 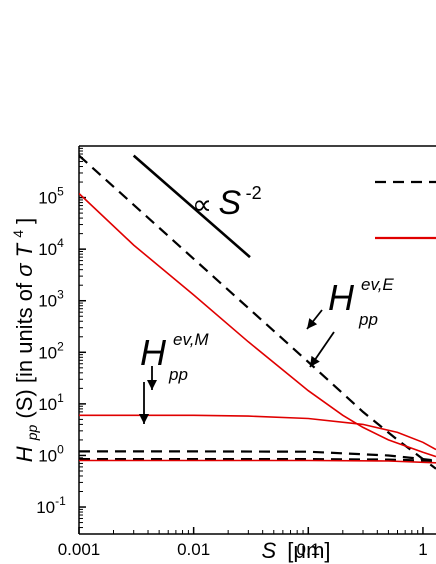 I want to click on y-tick-label: 10³, so click(x=51, y=299).